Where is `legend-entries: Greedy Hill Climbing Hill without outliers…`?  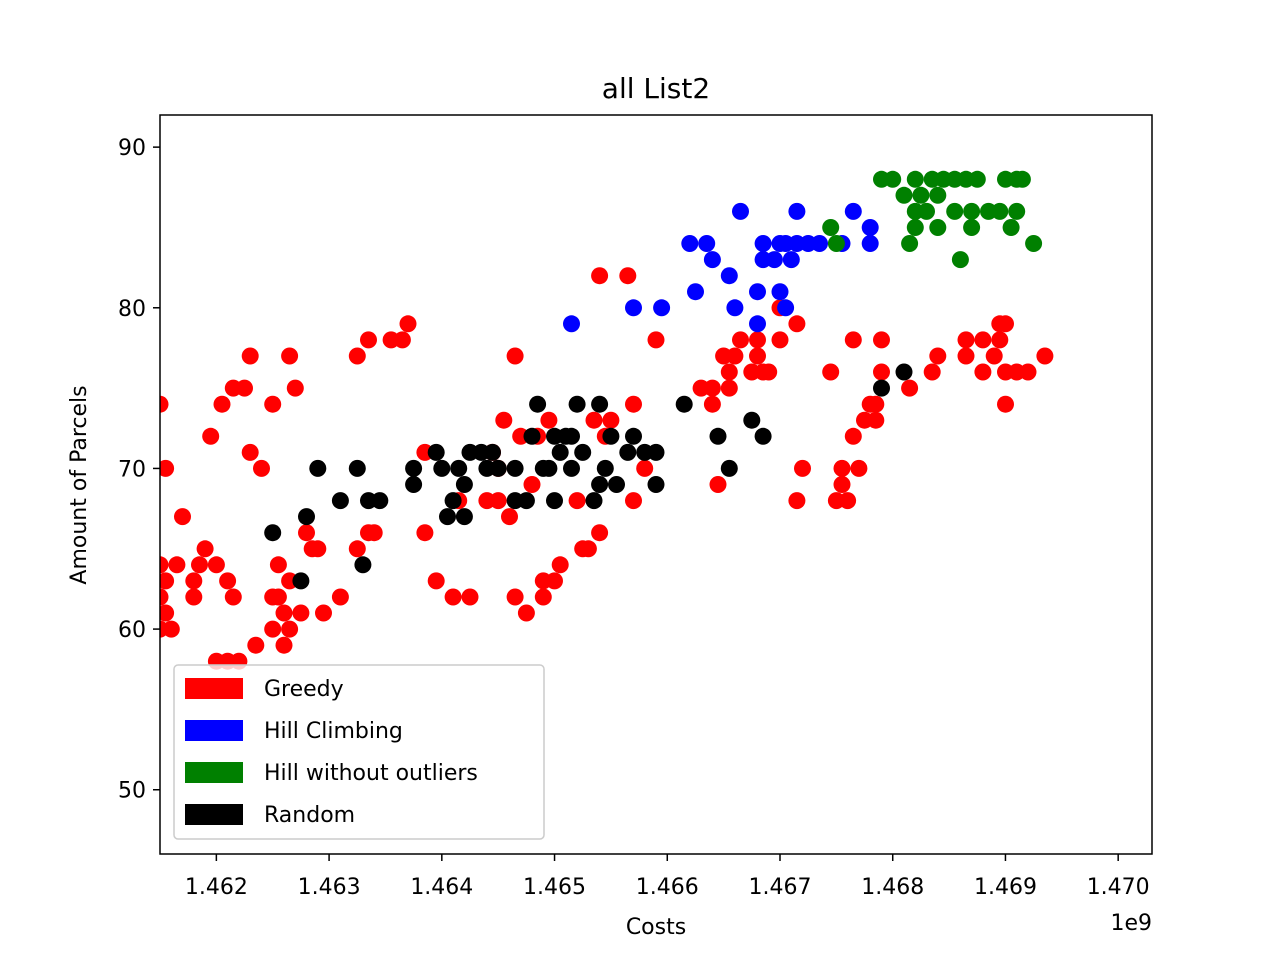
legend-entries: Greedy Hill Climbing Hill without outliers… is located at coordinates (331, 752).